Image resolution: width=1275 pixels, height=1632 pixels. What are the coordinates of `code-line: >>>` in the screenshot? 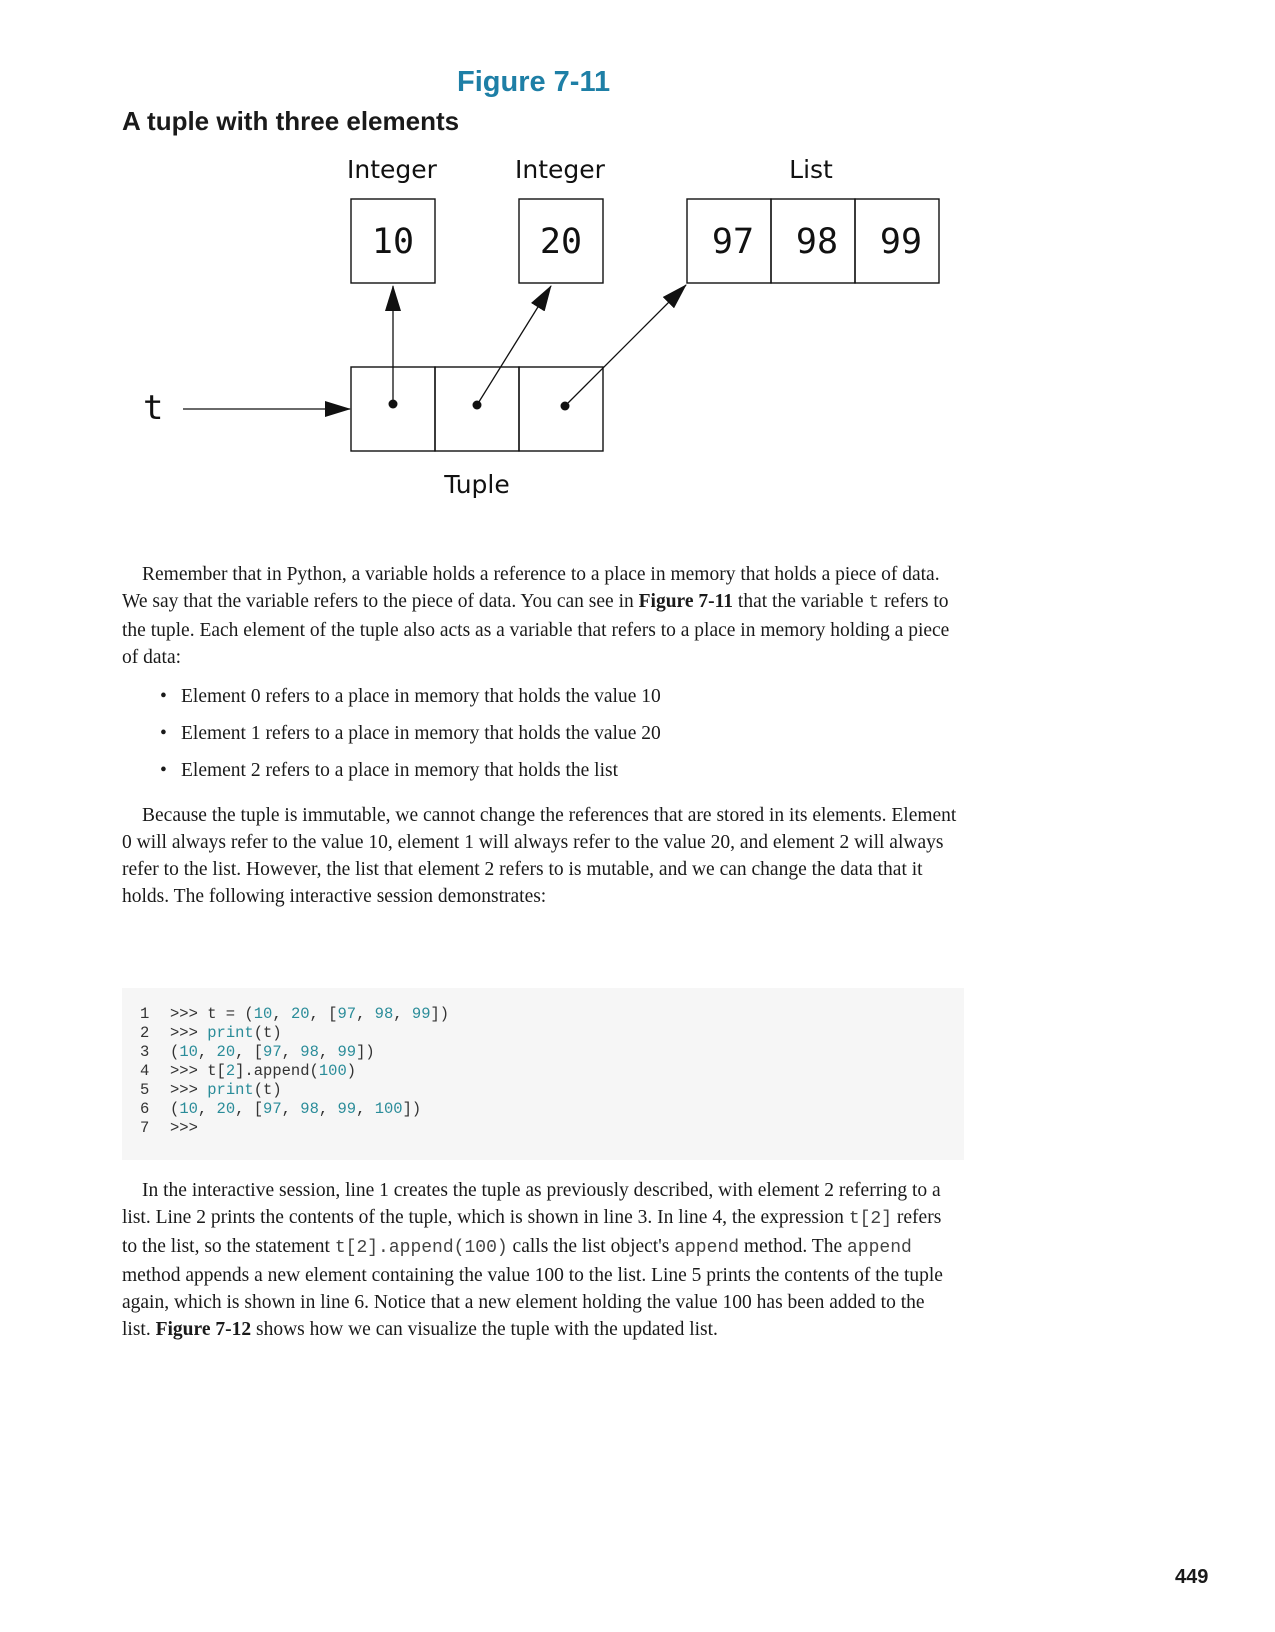 It's located at (184, 1128).